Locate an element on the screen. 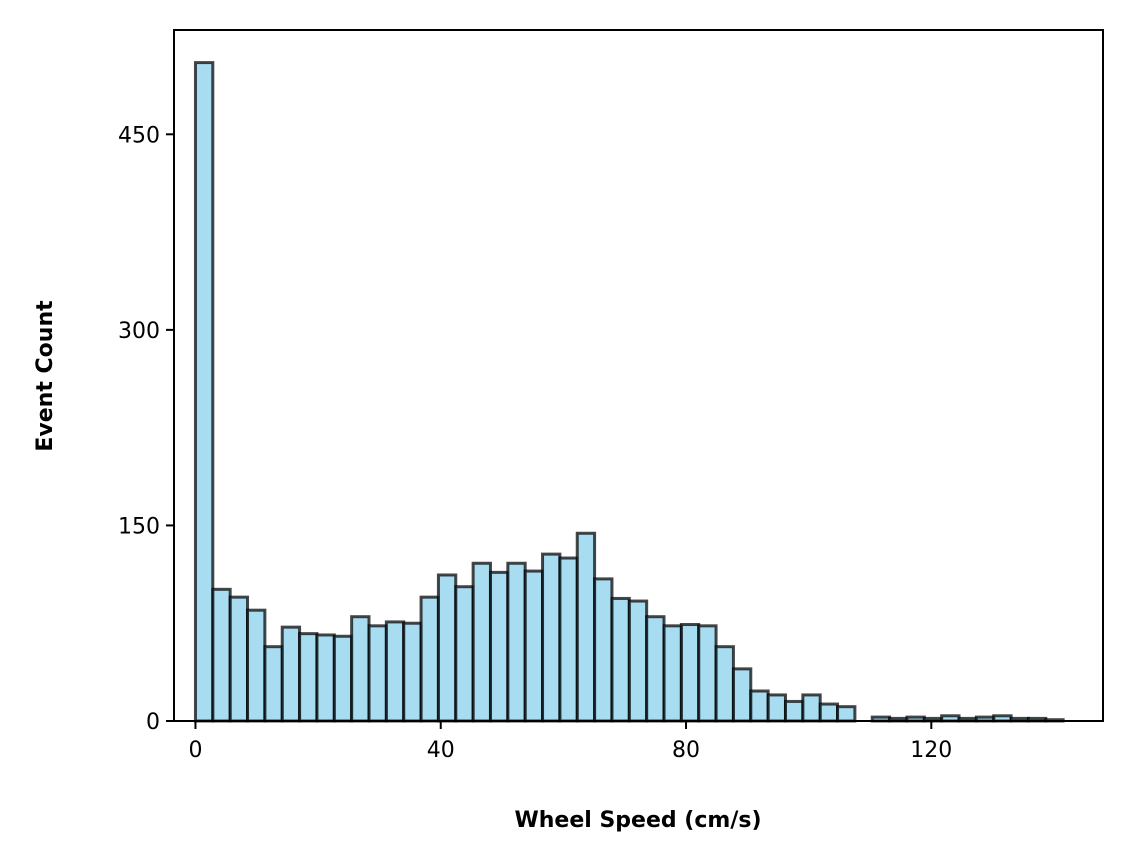  x-tick-label: 120 is located at coordinates (931, 750).